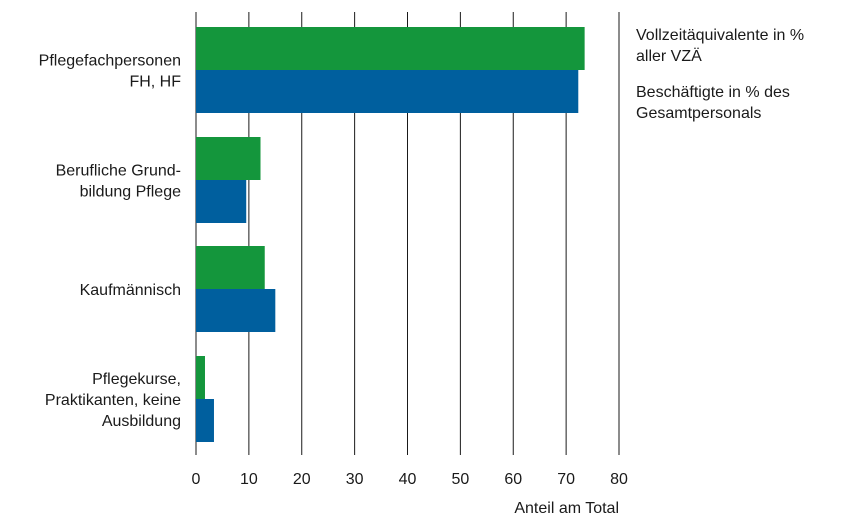  Describe the element at coordinates (118, 171) in the screenshot. I see `category-label-line: Berufliche Grund-` at that location.